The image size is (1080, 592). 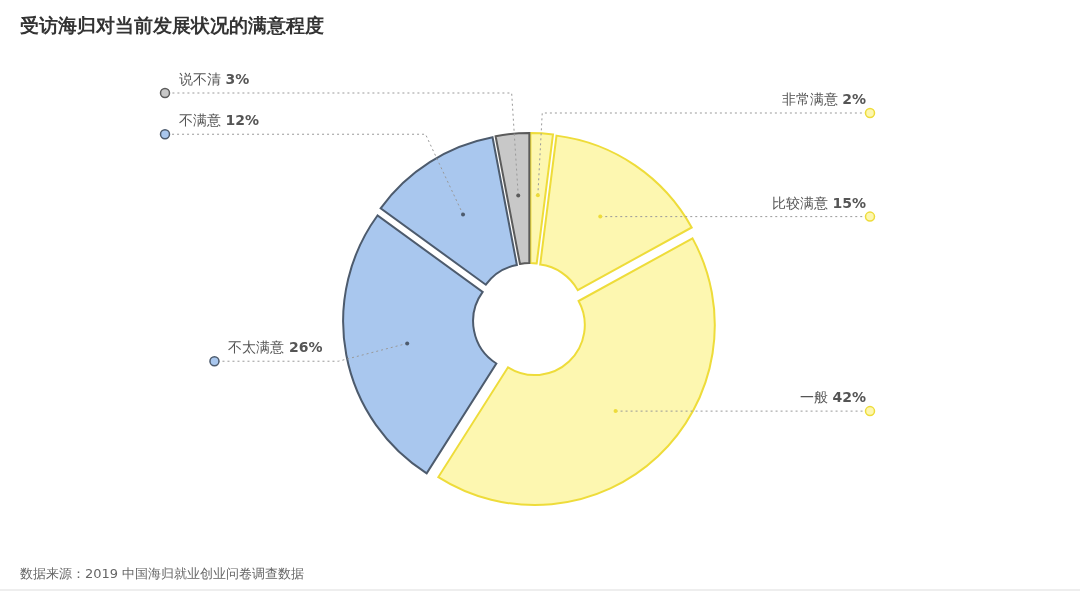 What do you see at coordinates (242, 120) in the screenshot?
I see `data-label: 12%` at bounding box center [242, 120].